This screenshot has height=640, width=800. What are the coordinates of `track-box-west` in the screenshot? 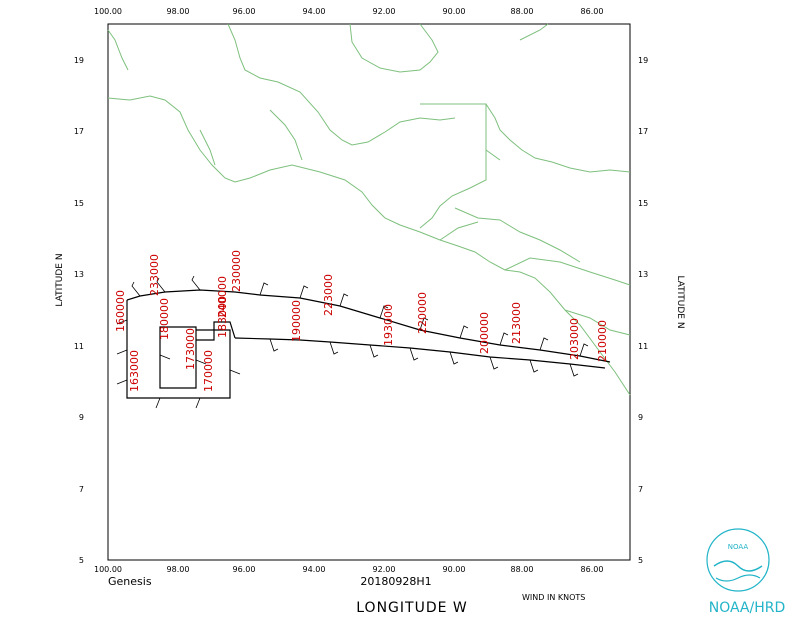 It's located at (178, 349).